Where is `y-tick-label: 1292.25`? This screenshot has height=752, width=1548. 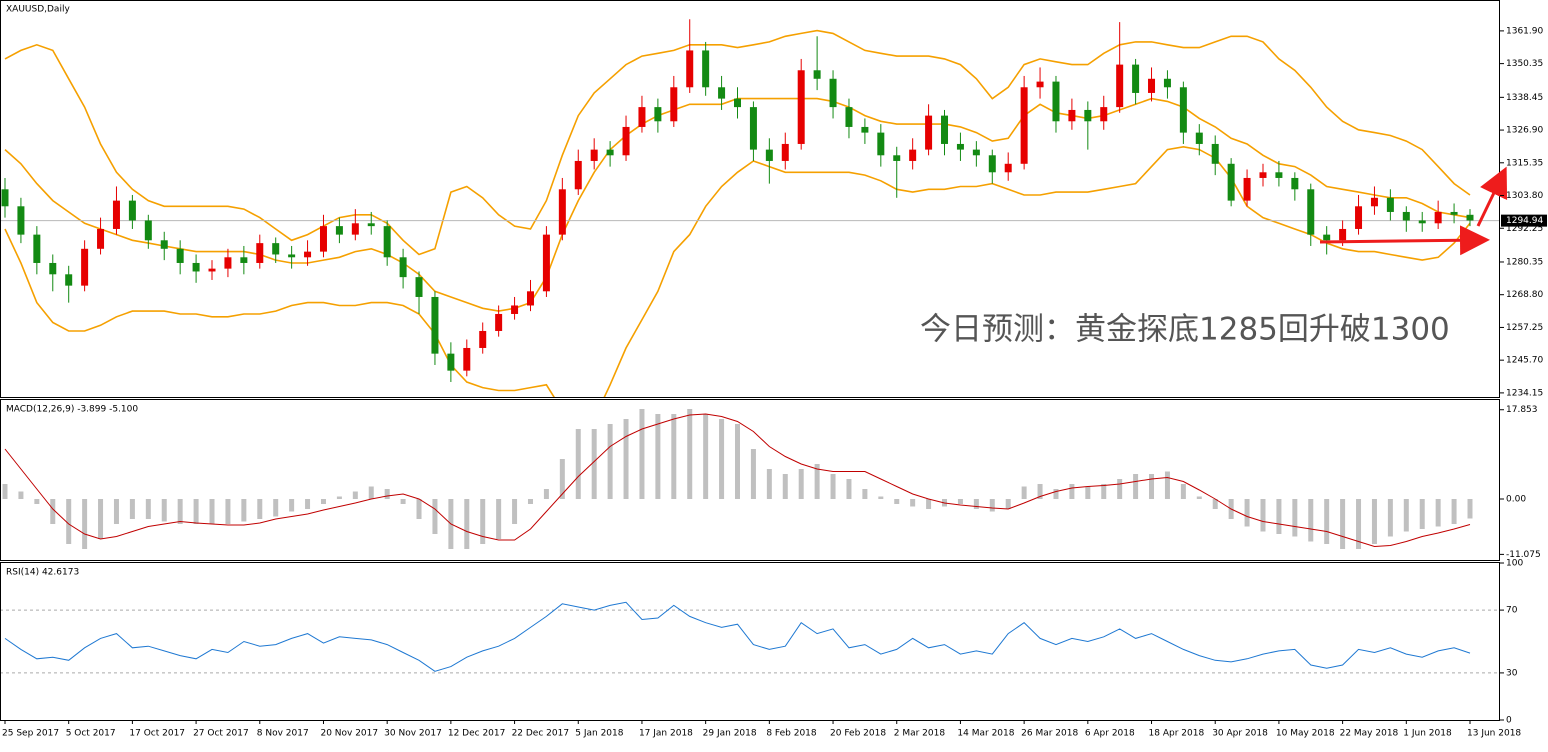 y-tick-label: 1292.25 is located at coordinates (1524, 229).